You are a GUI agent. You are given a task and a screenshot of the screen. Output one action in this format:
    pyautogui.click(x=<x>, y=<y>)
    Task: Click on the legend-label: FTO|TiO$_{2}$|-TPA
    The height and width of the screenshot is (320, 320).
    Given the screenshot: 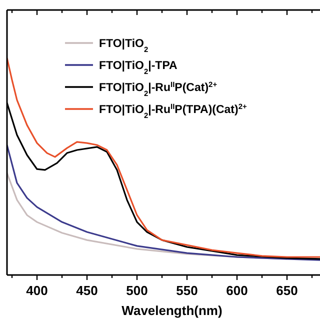 What is the action you would take?
    pyautogui.click(x=138, y=68)
    